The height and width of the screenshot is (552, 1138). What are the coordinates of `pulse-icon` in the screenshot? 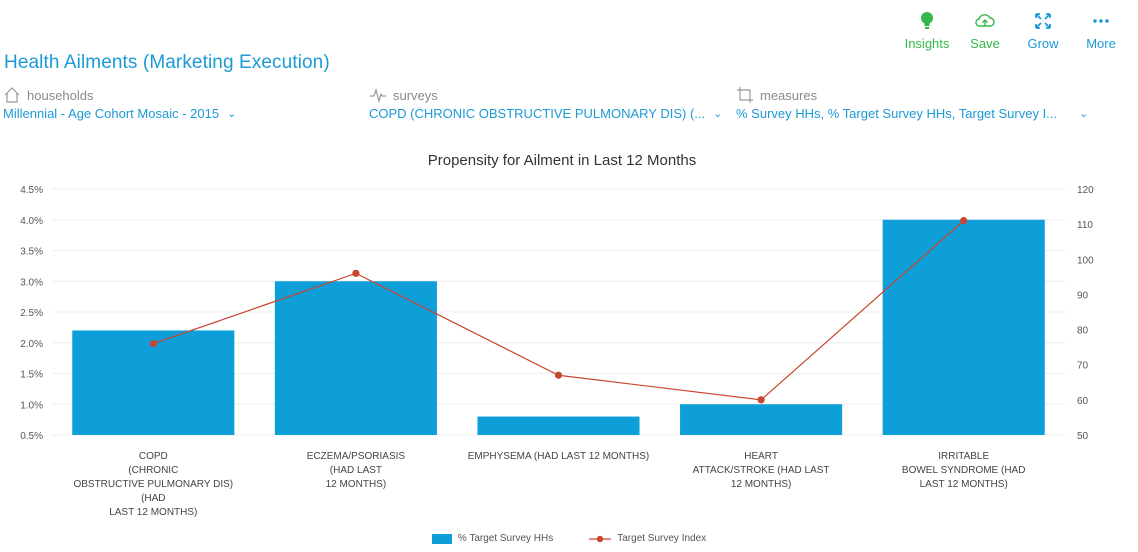 It's located at (378, 95).